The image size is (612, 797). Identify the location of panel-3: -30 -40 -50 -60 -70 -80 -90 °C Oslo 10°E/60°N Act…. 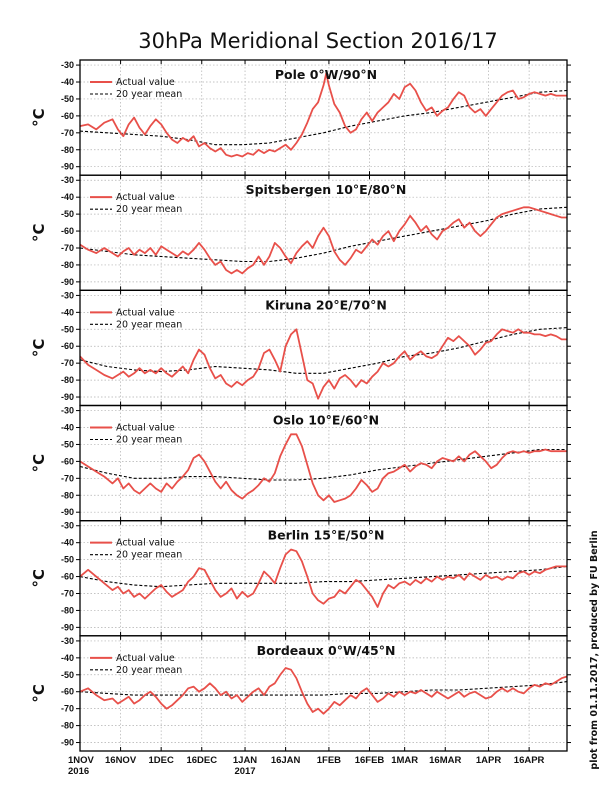
(300, 463).